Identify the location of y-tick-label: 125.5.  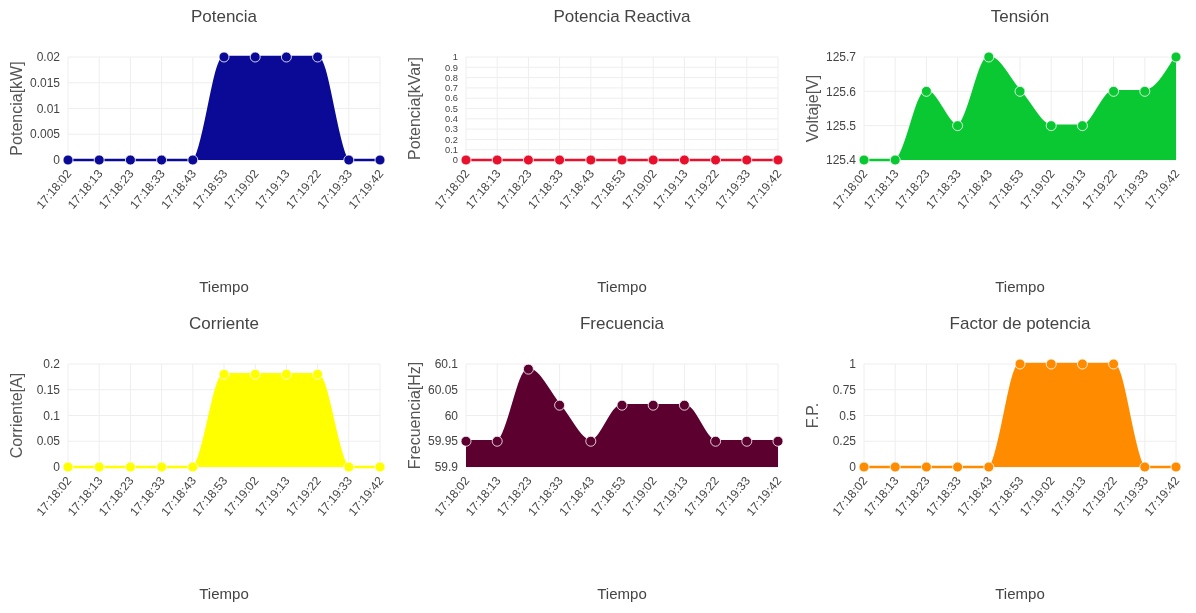
(841, 125).